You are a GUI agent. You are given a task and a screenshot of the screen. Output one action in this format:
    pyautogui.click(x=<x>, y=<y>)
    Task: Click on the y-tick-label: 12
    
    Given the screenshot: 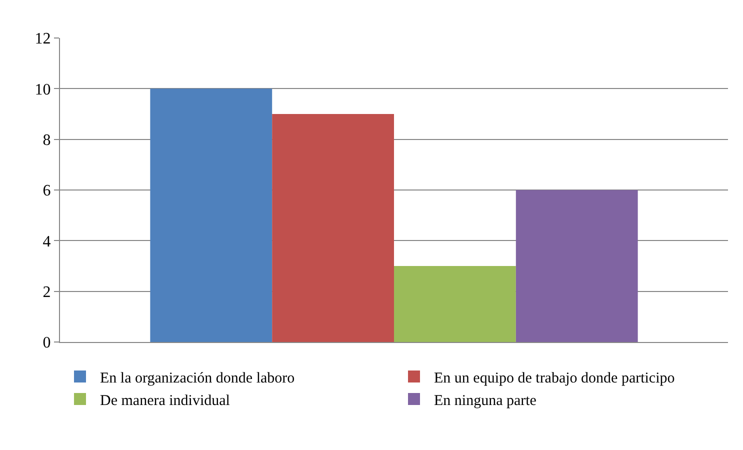 What is the action you would take?
    pyautogui.click(x=42, y=39)
    